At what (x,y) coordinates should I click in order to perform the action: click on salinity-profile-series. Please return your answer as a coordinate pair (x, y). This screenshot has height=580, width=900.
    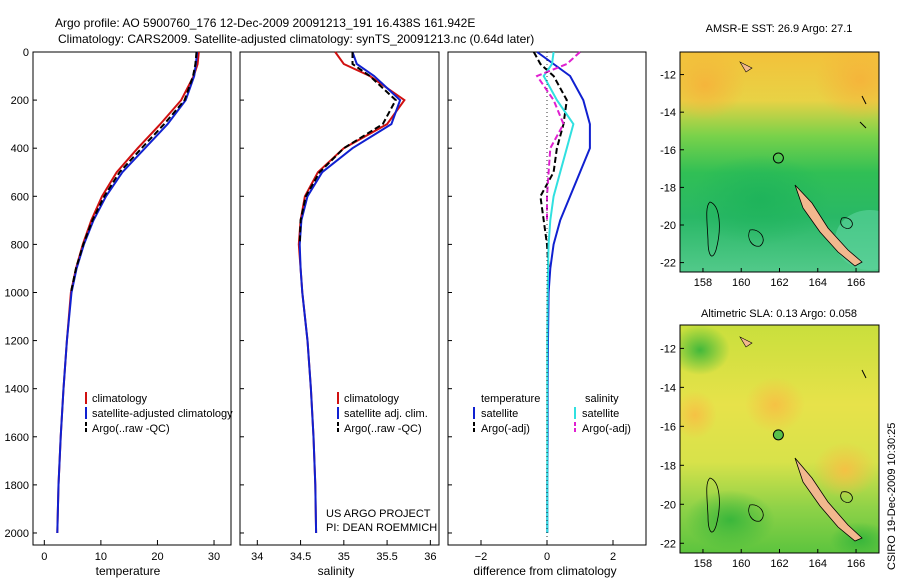
    Looking at the image, I should click on (351, 292).